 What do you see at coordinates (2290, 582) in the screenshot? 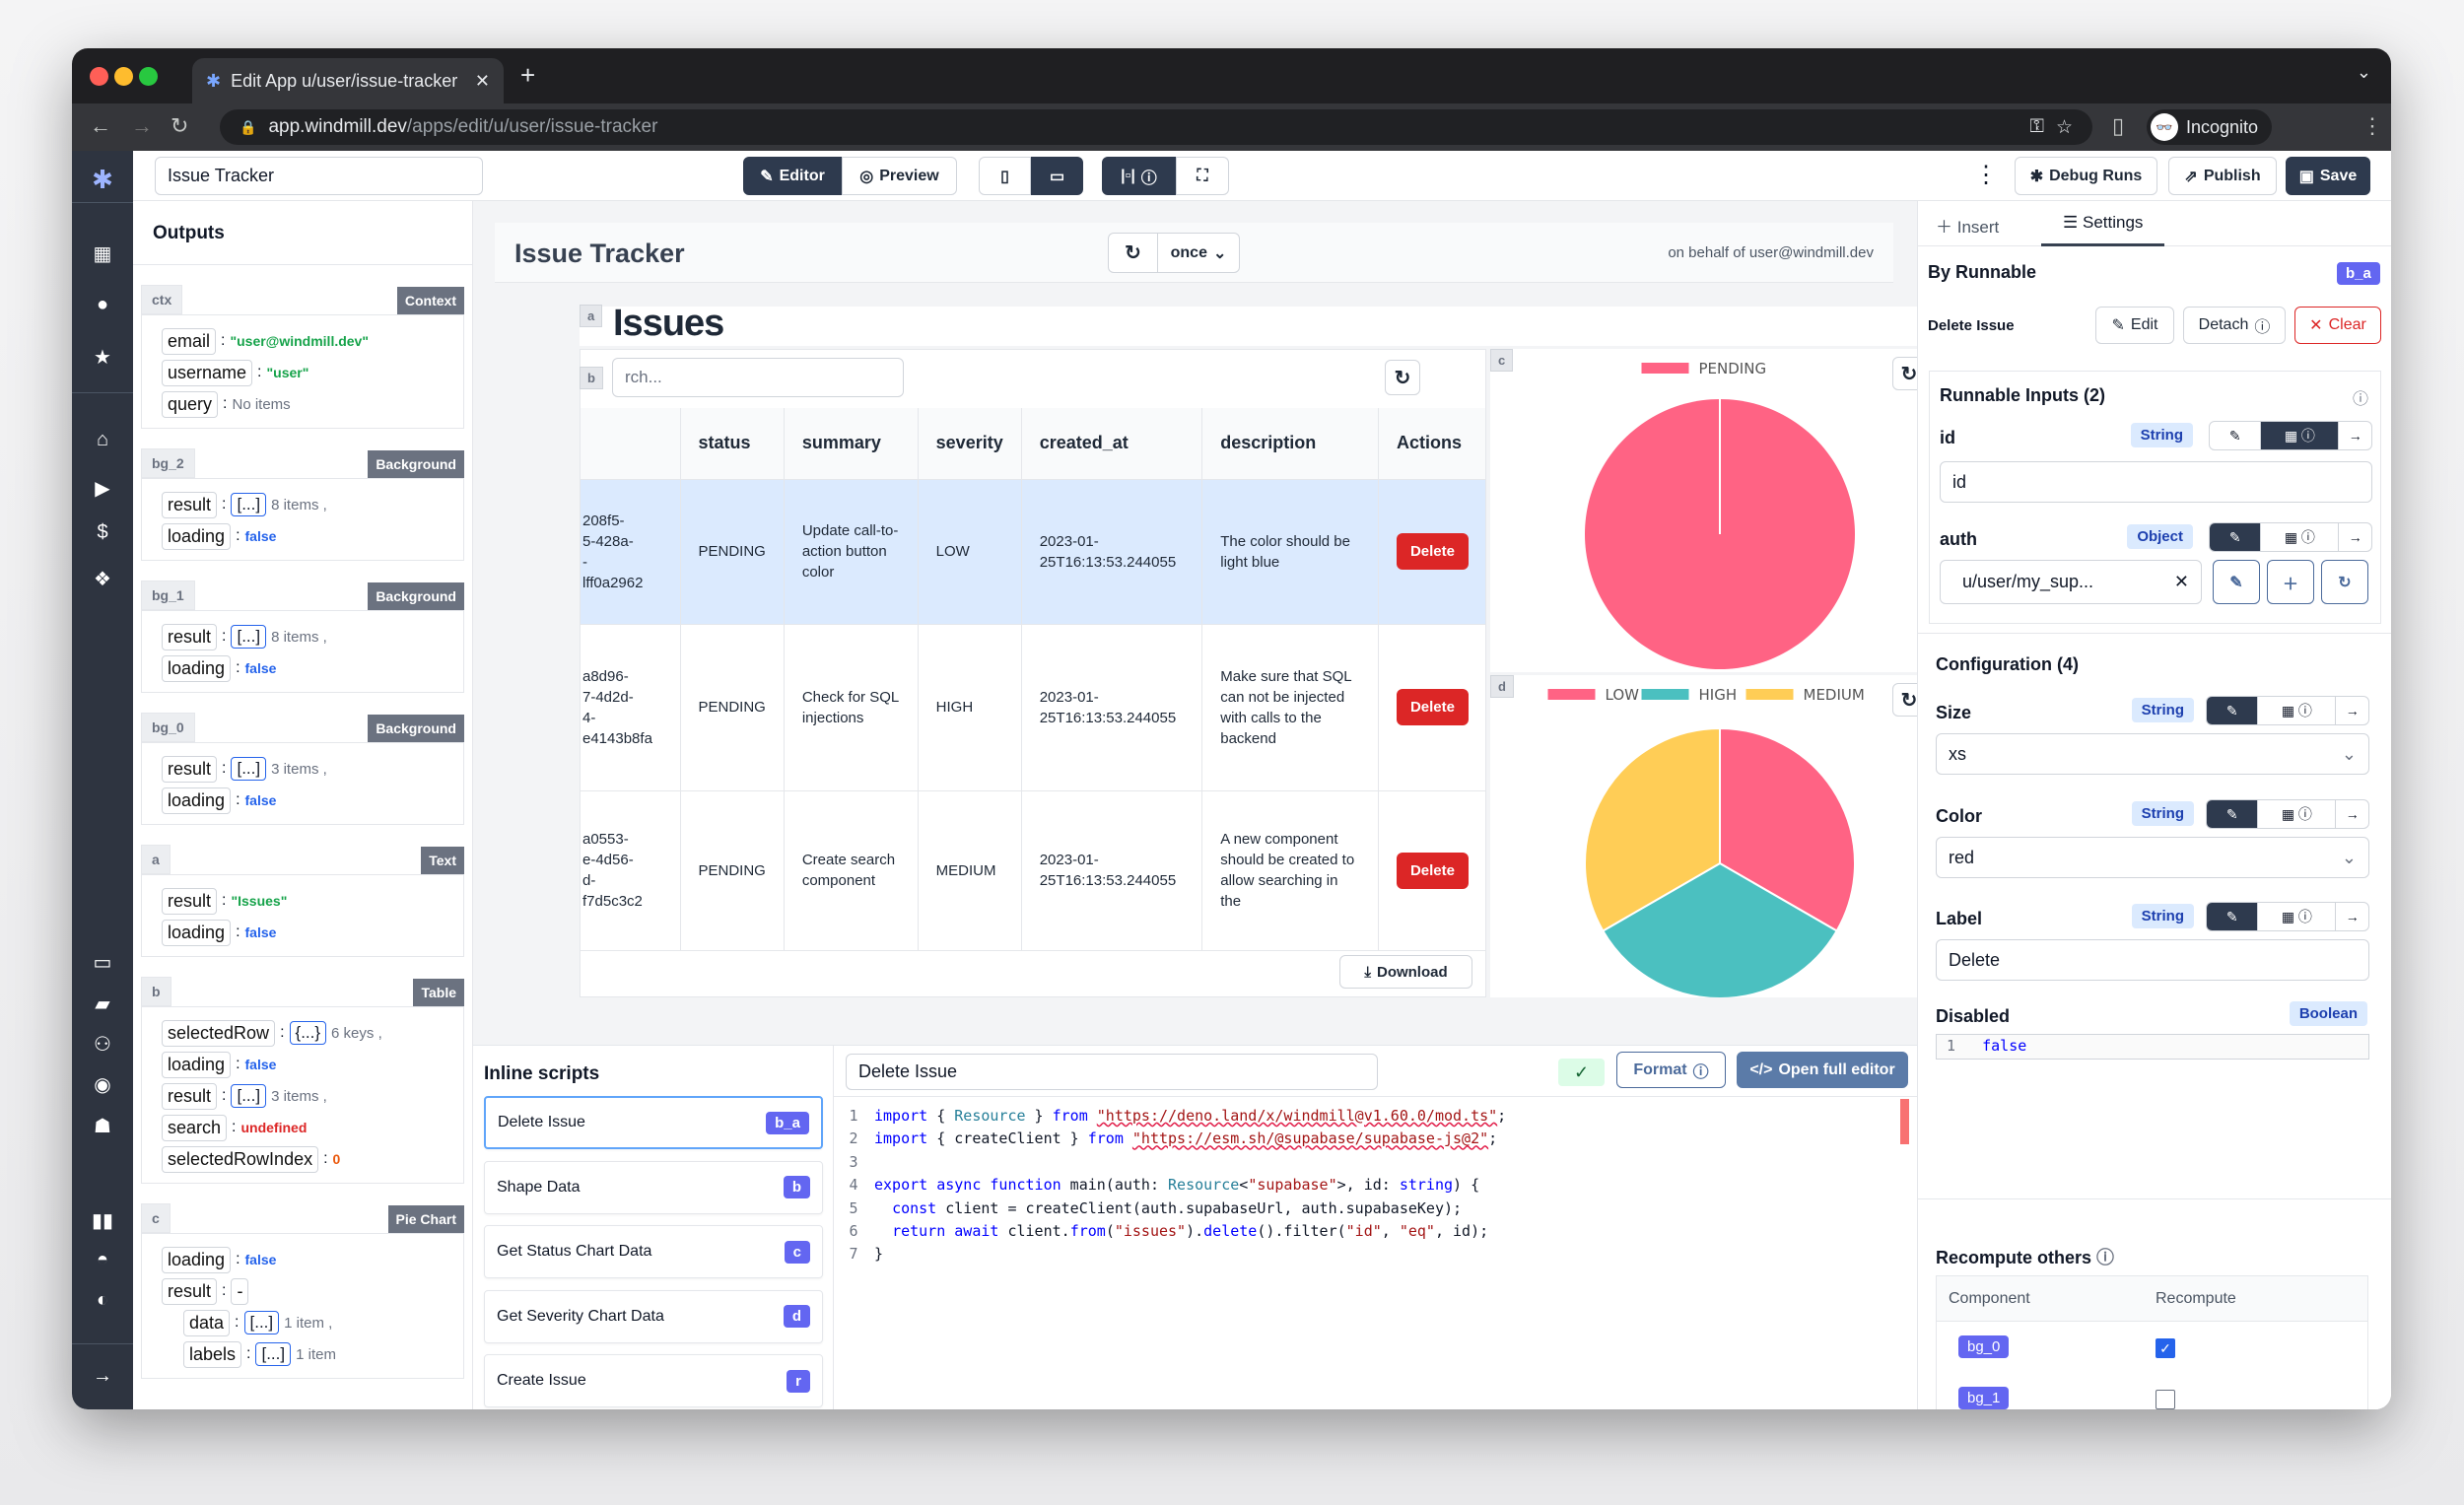
I see `add-resource-button: ＋` at bounding box center [2290, 582].